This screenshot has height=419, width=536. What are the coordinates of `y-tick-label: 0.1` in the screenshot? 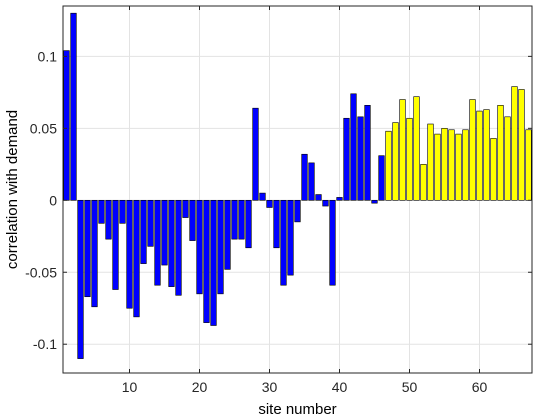 It's located at (48, 56).